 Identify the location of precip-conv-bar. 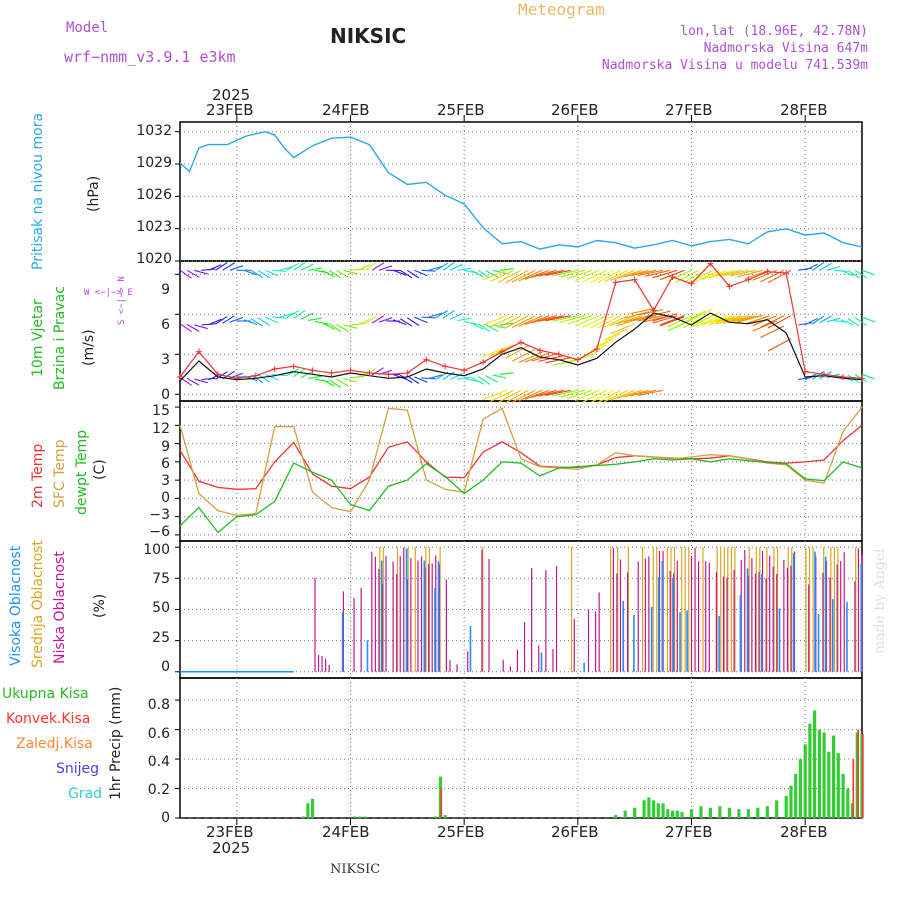
(853, 788).